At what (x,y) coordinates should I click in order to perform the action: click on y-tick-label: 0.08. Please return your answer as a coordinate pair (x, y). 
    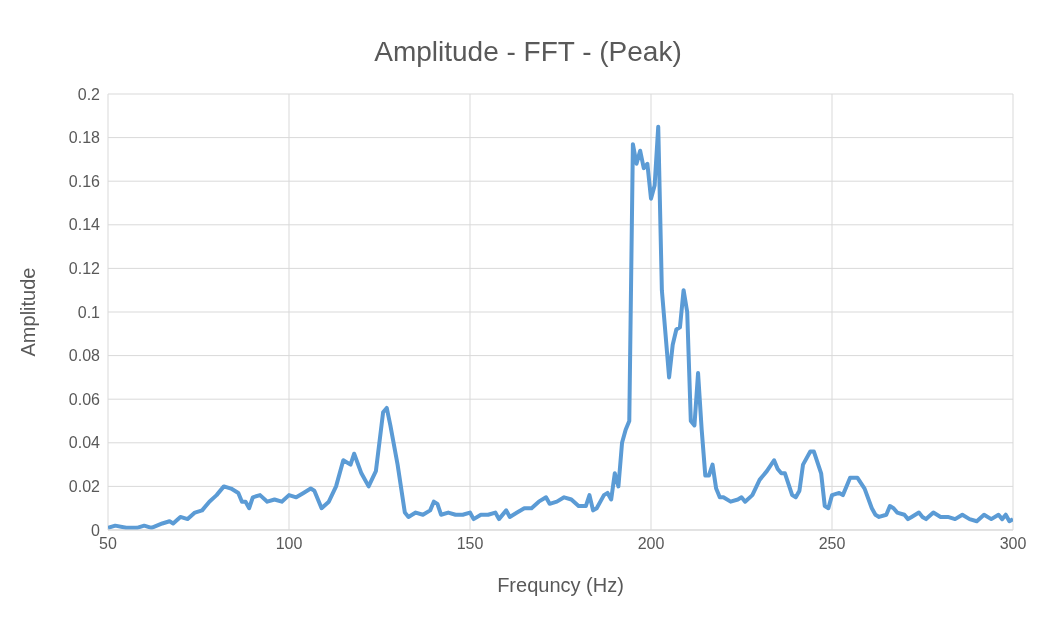
    Looking at the image, I should click on (84, 356).